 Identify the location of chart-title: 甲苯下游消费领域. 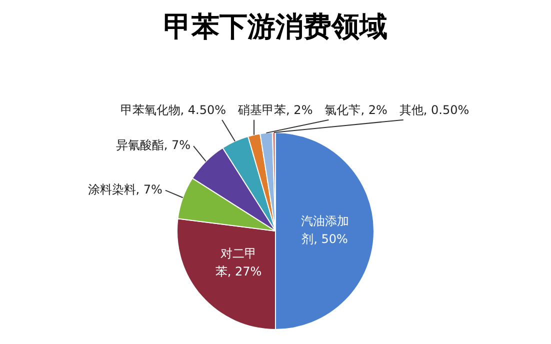
(275, 27).